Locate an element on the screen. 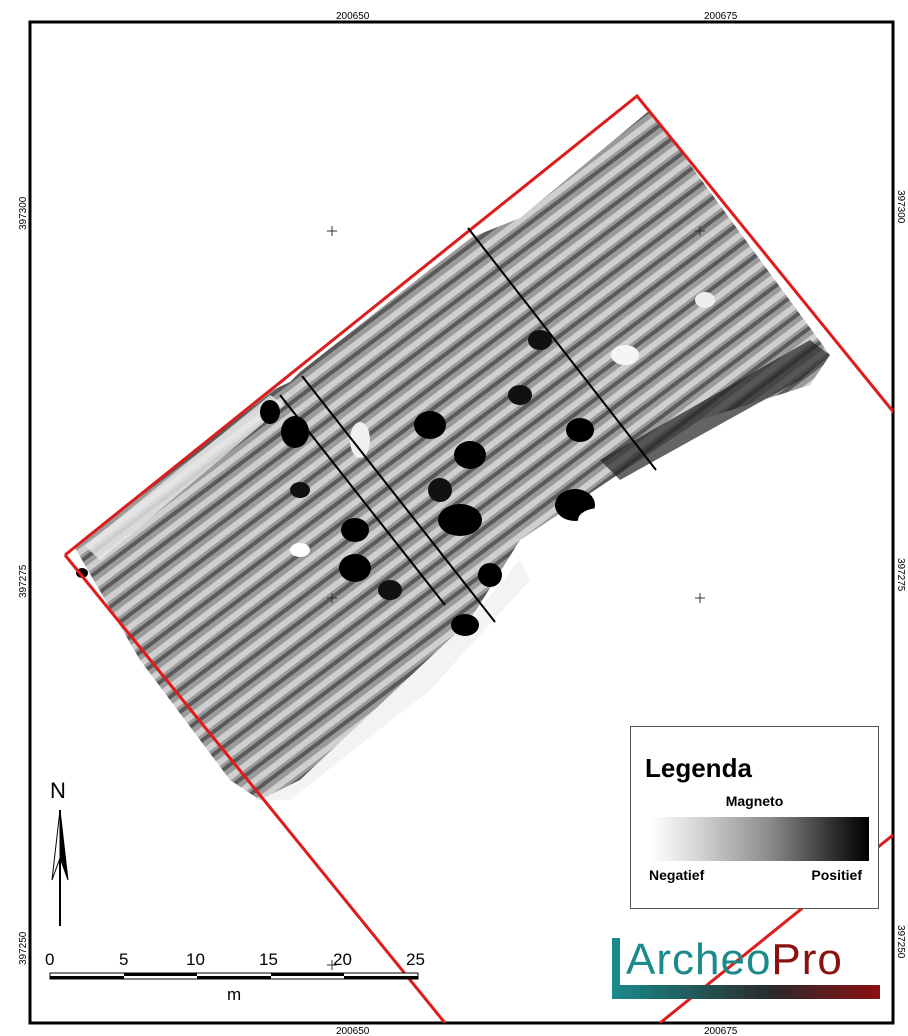 The image size is (908, 1036). legend: Legenda Magneto Negatief Positief is located at coordinates (754, 817).